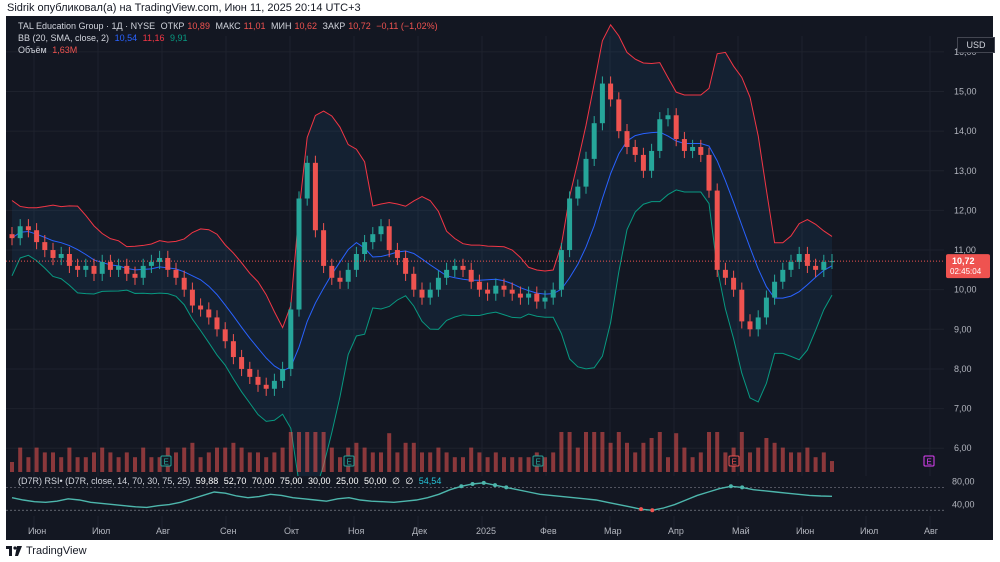 The image size is (1000, 562). Describe the element at coordinates (126, 38) in the screenshot. I see `bb-basis-value: 10,54` at that location.